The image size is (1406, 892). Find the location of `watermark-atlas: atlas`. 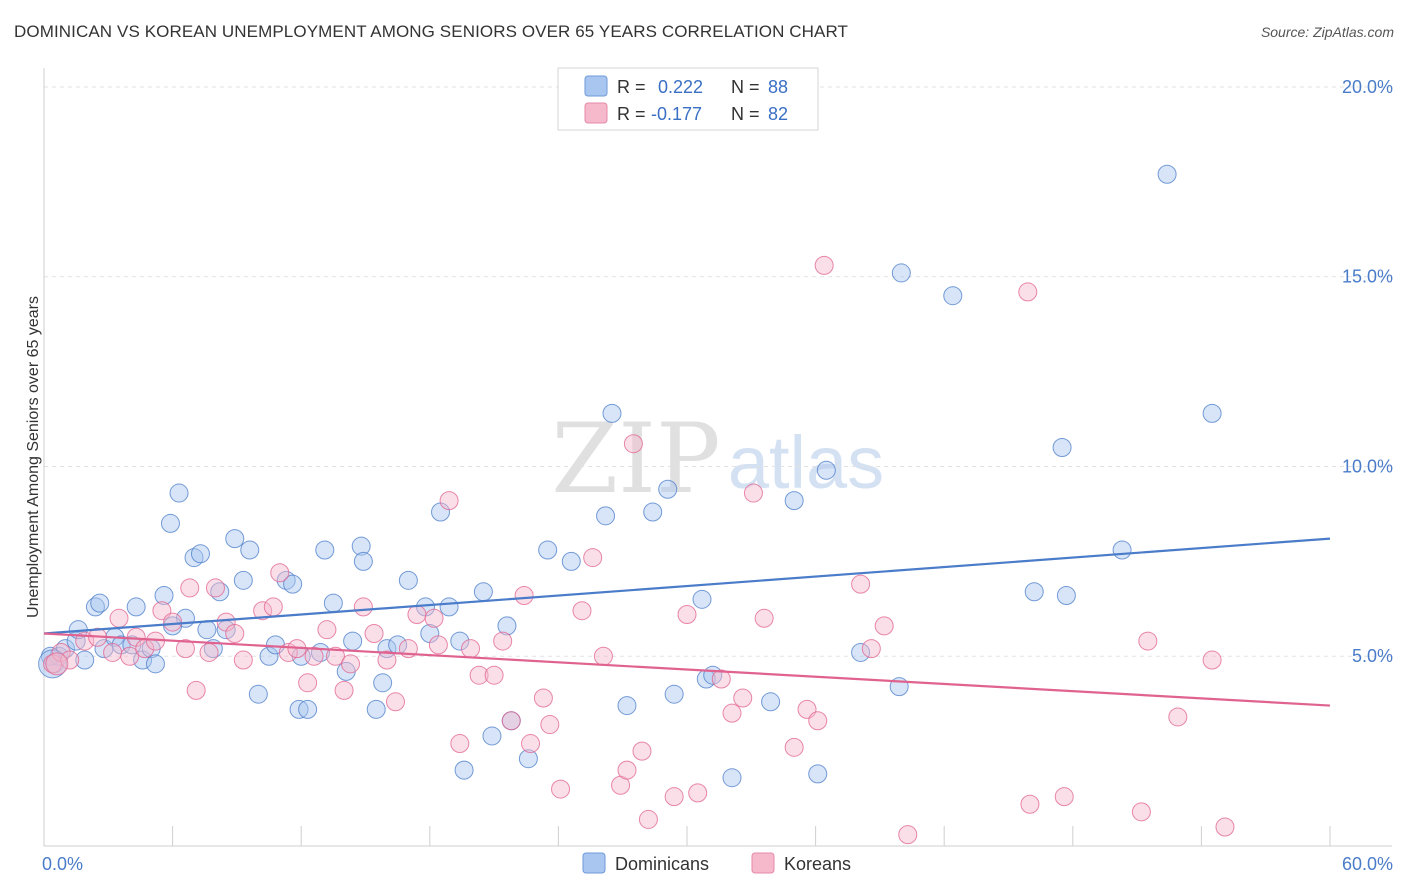

watermark-atlas: atlas is located at coordinates (806, 462).